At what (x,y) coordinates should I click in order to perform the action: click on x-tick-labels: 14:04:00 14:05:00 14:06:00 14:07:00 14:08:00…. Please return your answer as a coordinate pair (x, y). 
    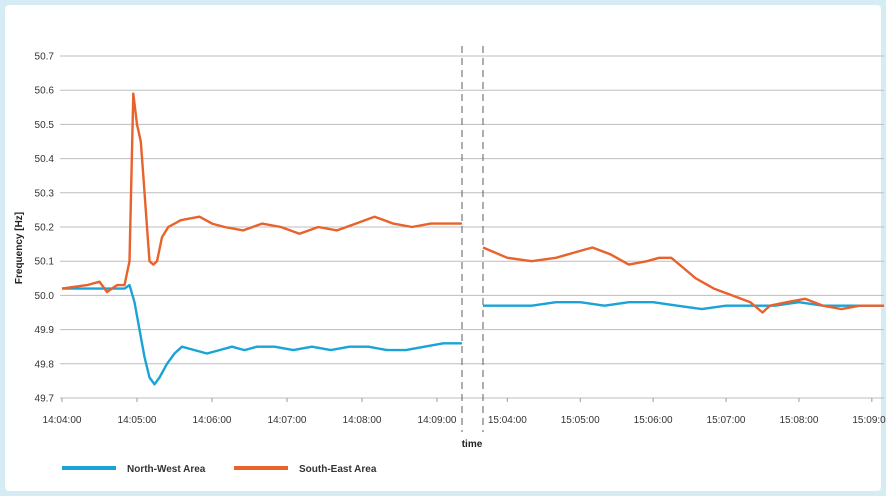
    Looking at the image, I should click on (464, 412).